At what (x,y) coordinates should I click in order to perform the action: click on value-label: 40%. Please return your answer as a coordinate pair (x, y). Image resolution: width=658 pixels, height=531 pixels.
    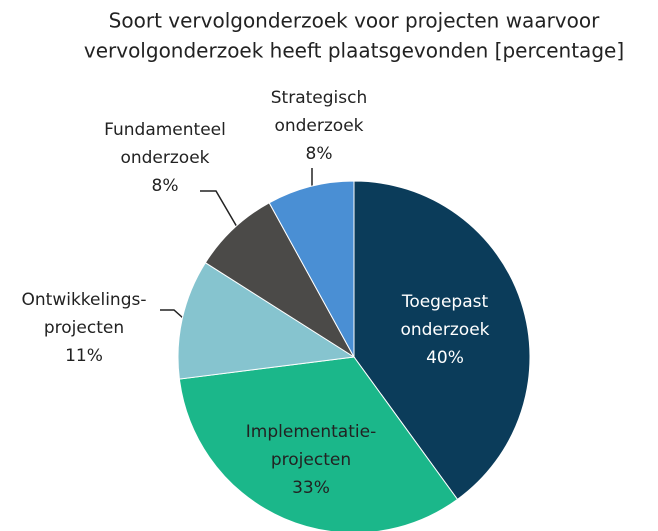
    Looking at the image, I should click on (445, 358).